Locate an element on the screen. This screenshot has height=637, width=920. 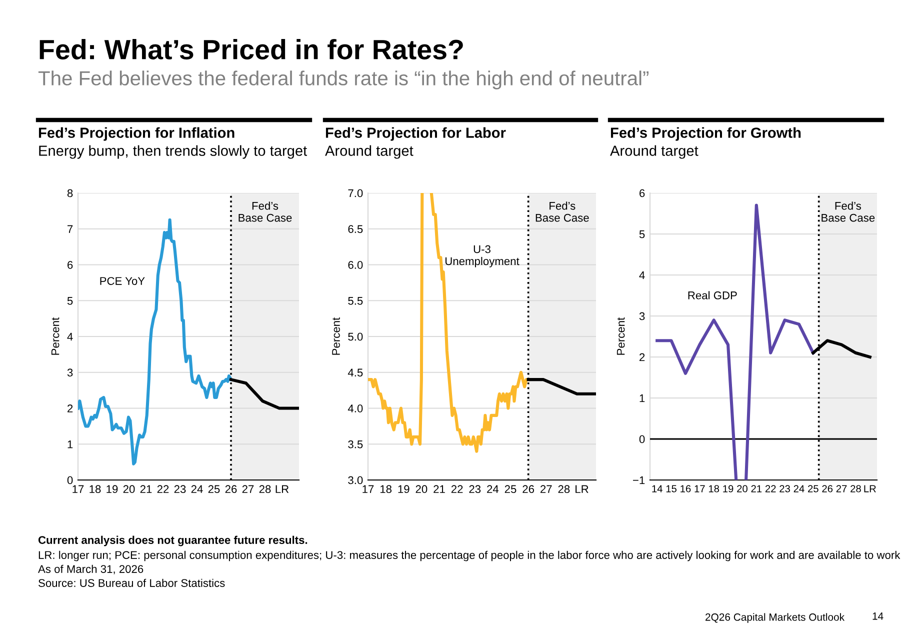
text: 14 is located at coordinates (878, 616).